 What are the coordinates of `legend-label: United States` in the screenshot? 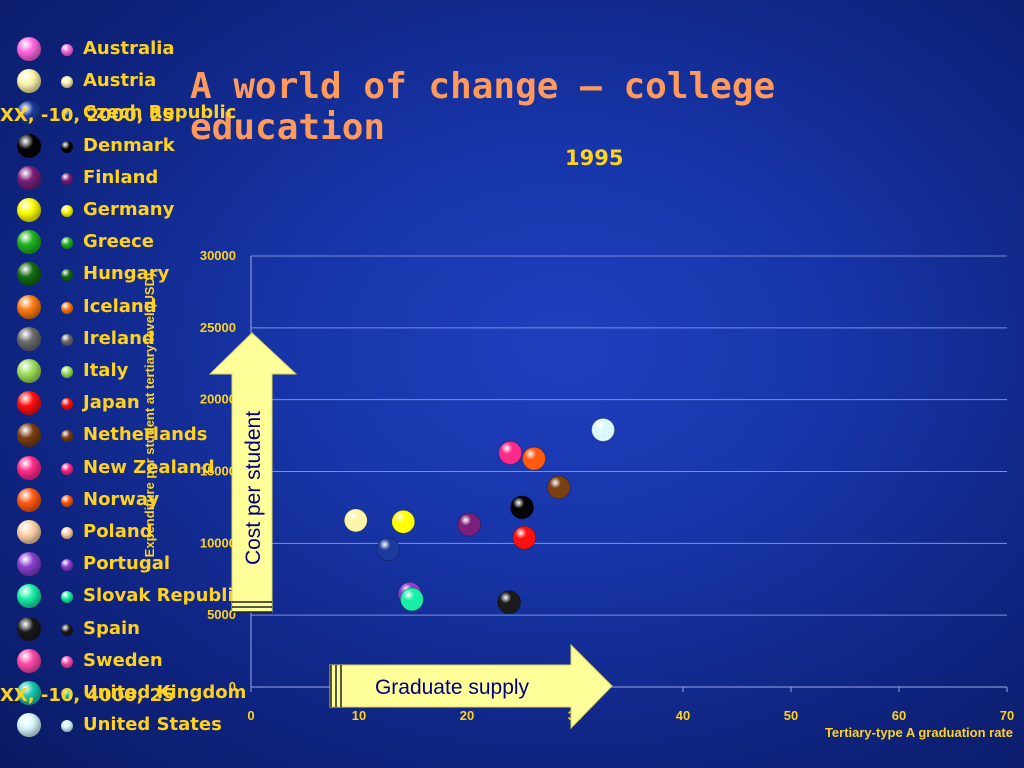 It's located at (152, 725).